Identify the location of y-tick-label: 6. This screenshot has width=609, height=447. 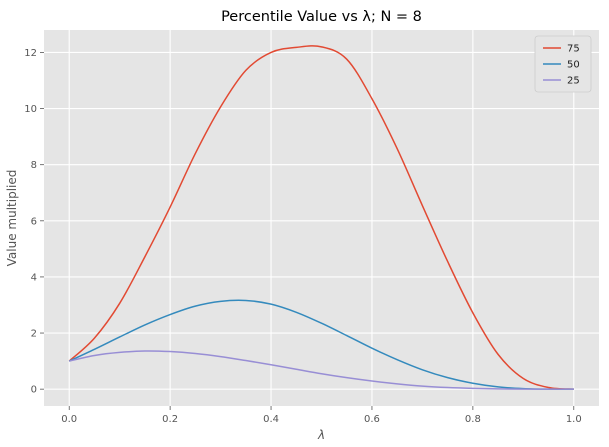
(34, 221).